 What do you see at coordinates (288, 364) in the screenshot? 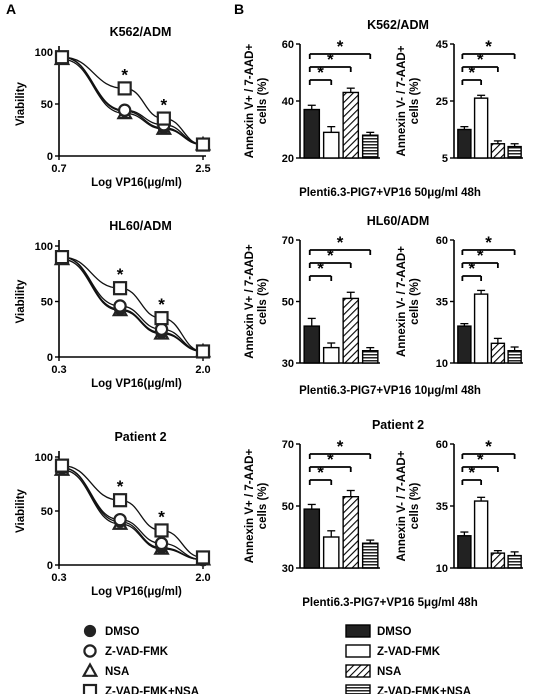
I see `y-tick-label: 30` at bounding box center [288, 364].